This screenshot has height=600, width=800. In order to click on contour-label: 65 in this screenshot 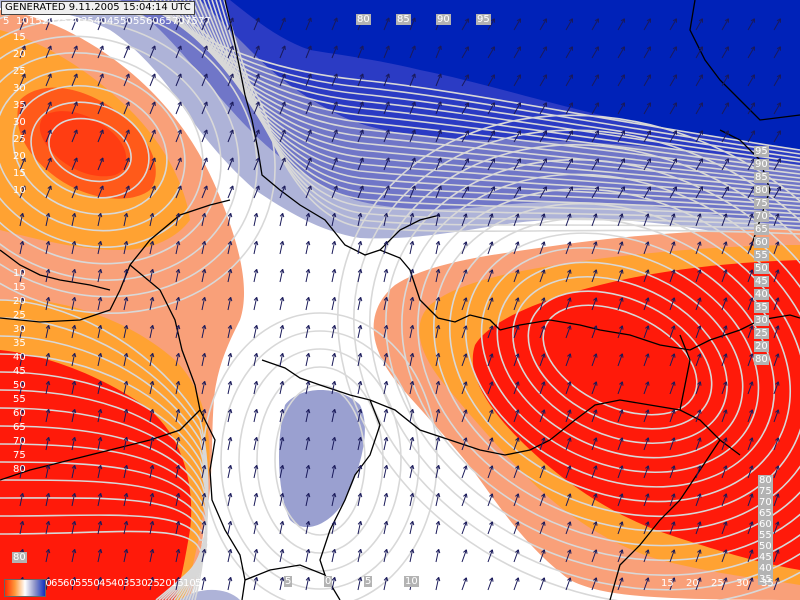, I will do `click(761, 229)`.